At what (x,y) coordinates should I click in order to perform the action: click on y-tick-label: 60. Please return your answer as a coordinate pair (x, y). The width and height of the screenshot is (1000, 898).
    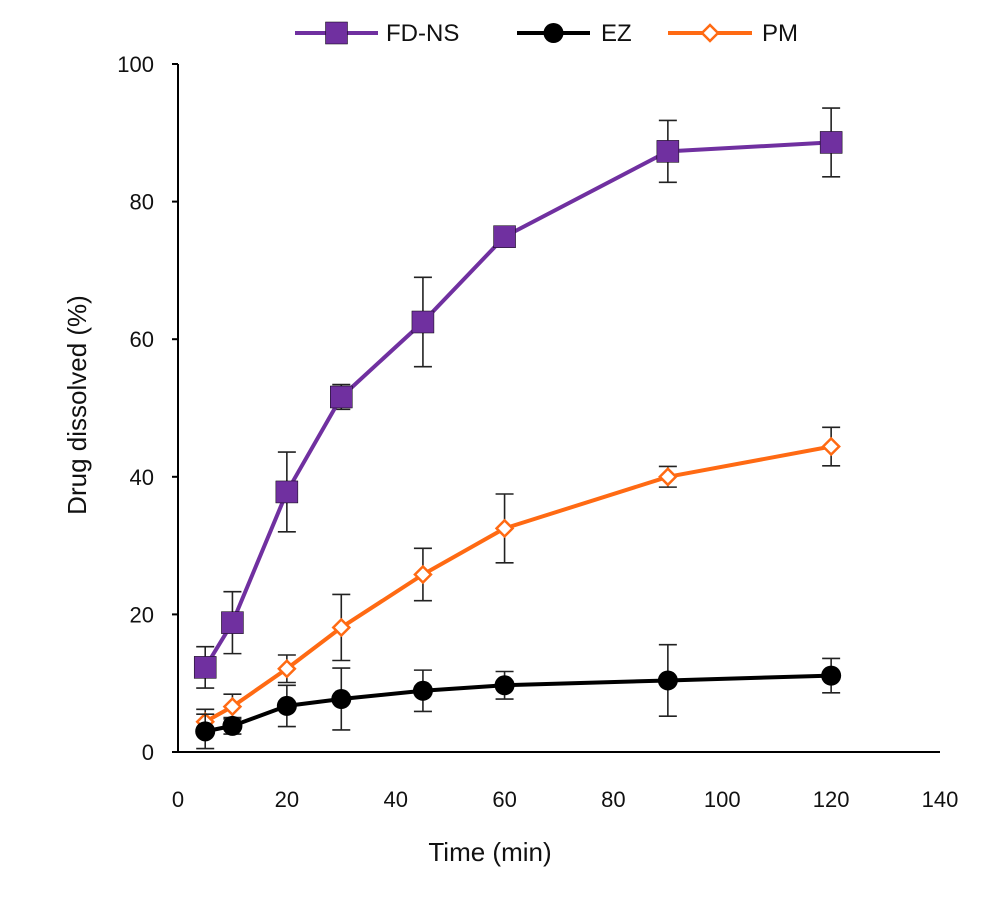
    Looking at the image, I should click on (142, 339).